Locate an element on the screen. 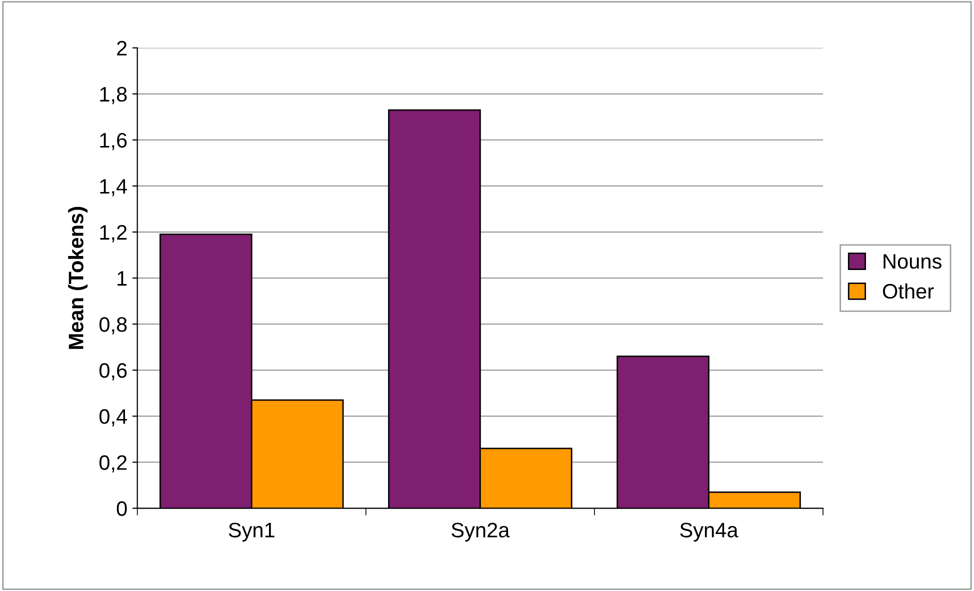 This screenshot has height=591, width=974. x-tick-label: Syn4a is located at coordinates (709, 532).